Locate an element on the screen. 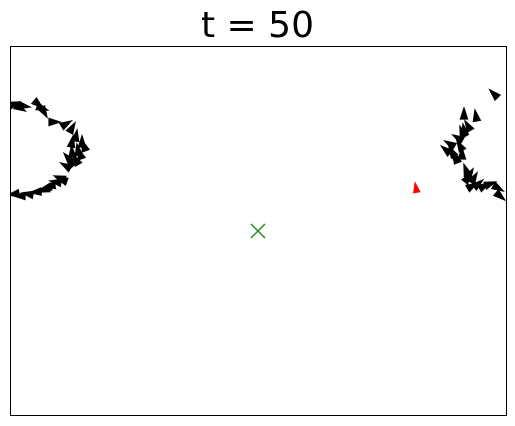  target-marker is located at coordinates (258, 231).